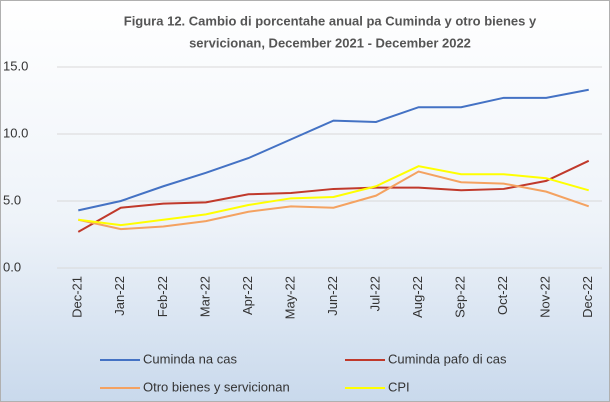 The width and height of the screenshot is (610, 402). I want to click on x-tick-label: Dec-22, so click(587, 297).